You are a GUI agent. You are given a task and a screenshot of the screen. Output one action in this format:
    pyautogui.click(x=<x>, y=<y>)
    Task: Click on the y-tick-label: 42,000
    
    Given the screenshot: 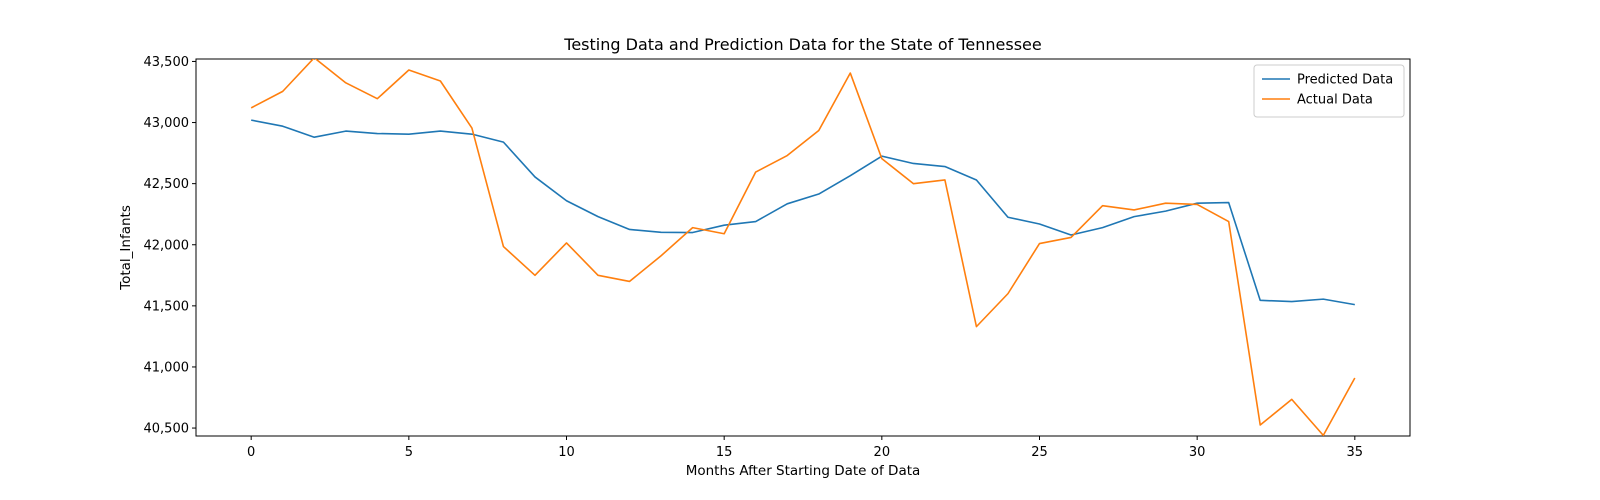 What is the action you would take?
    pyautogui.click(x=167, y=245)
    